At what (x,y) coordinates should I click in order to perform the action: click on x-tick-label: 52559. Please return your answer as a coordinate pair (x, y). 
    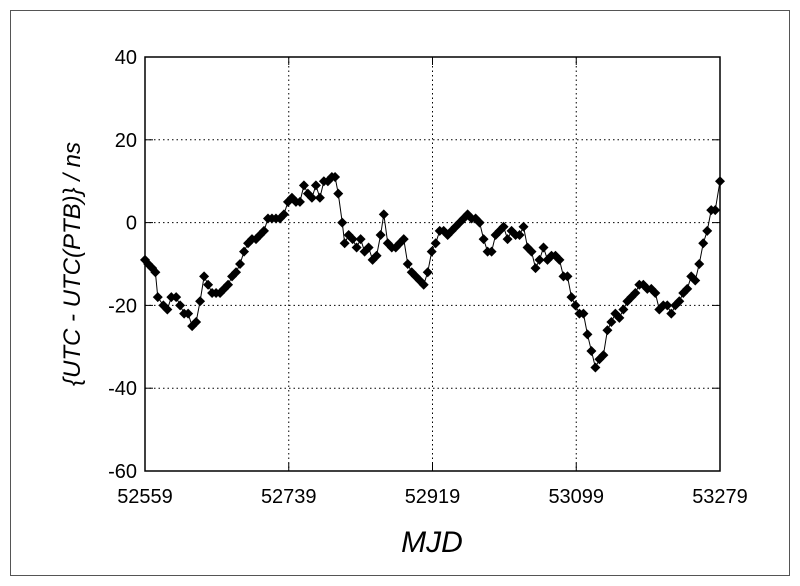
    Looking at the image, I should click on (145, 497).